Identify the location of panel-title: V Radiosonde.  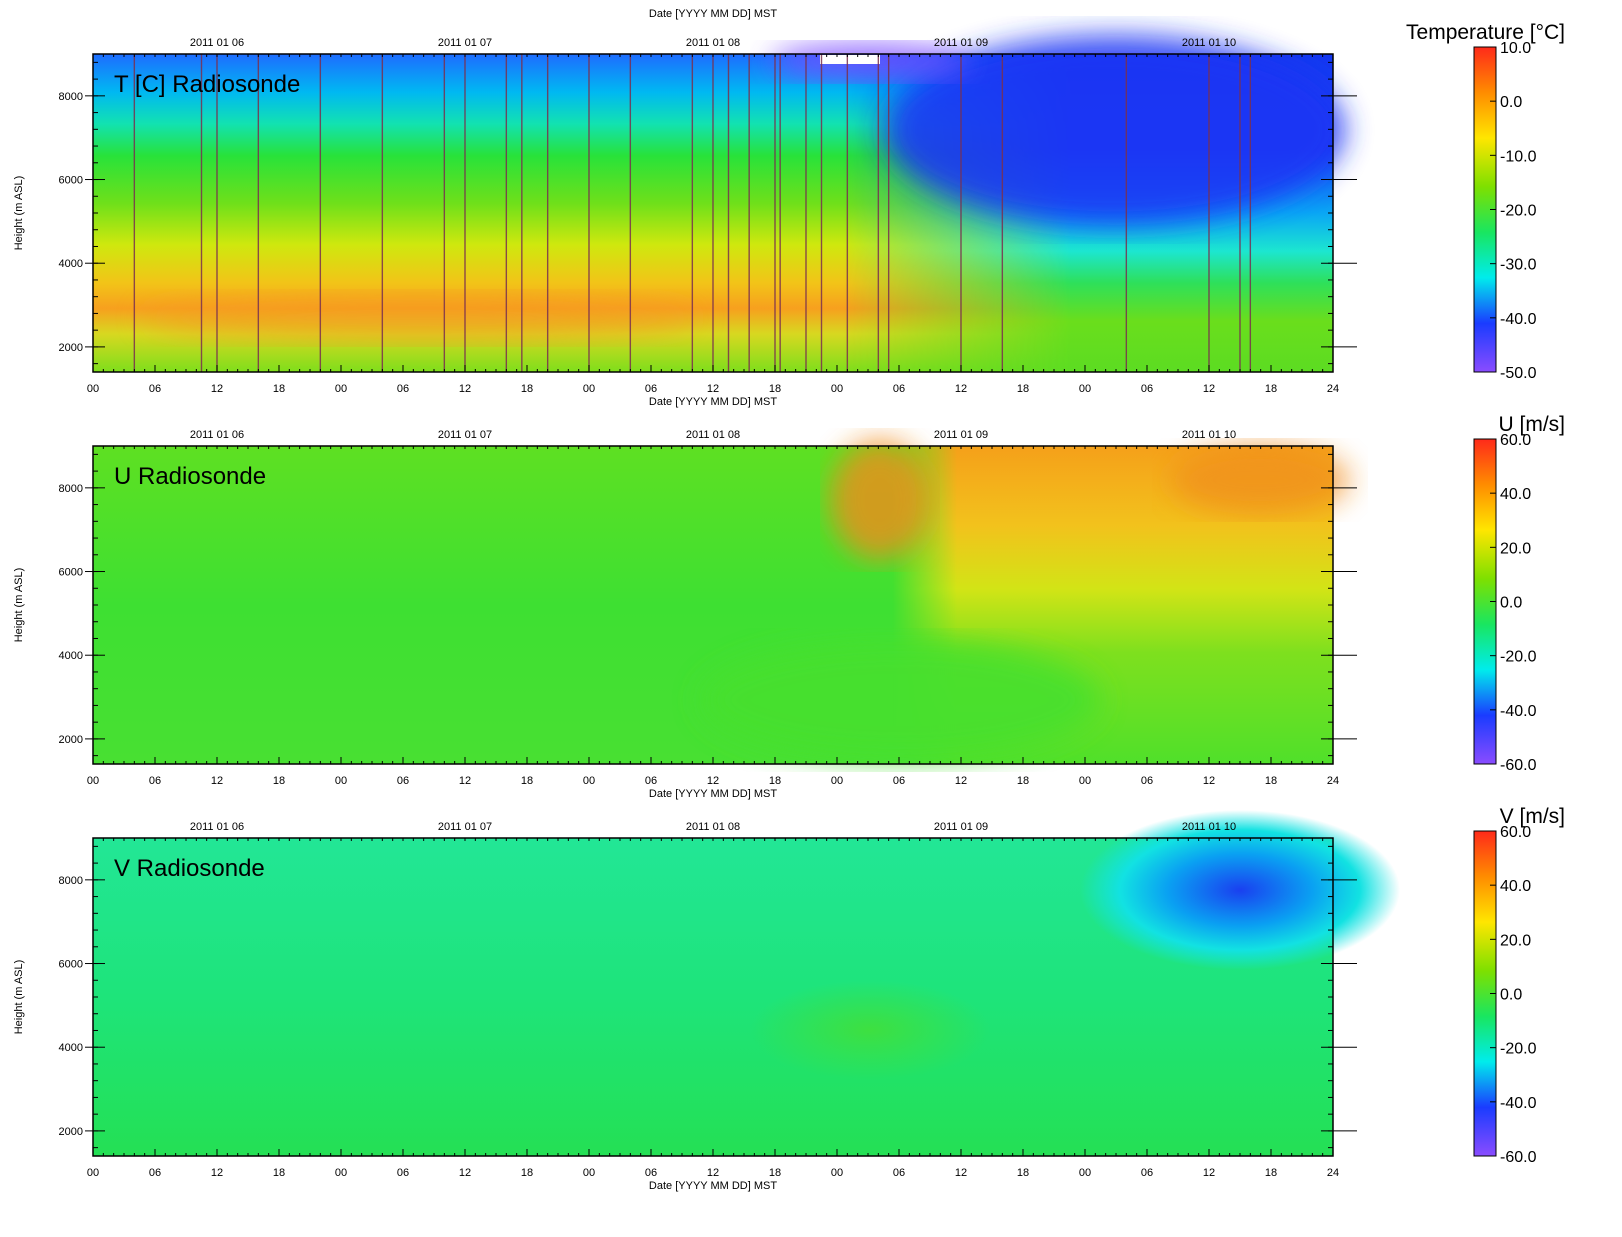
(189, 868).